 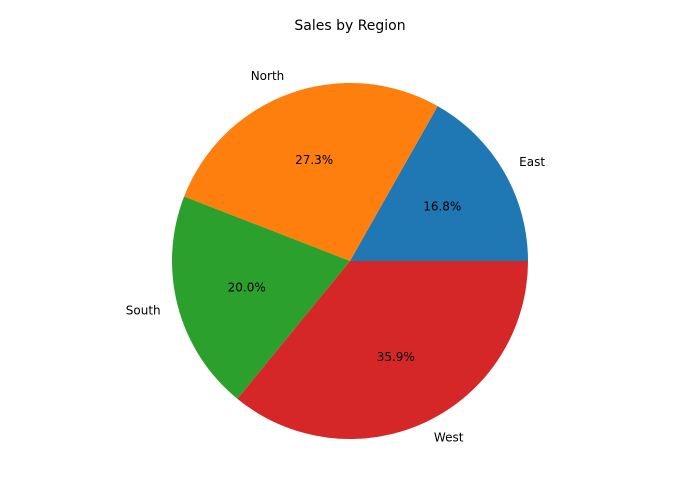 I want to click on pie-slice-west, so click(x=382, y=350).